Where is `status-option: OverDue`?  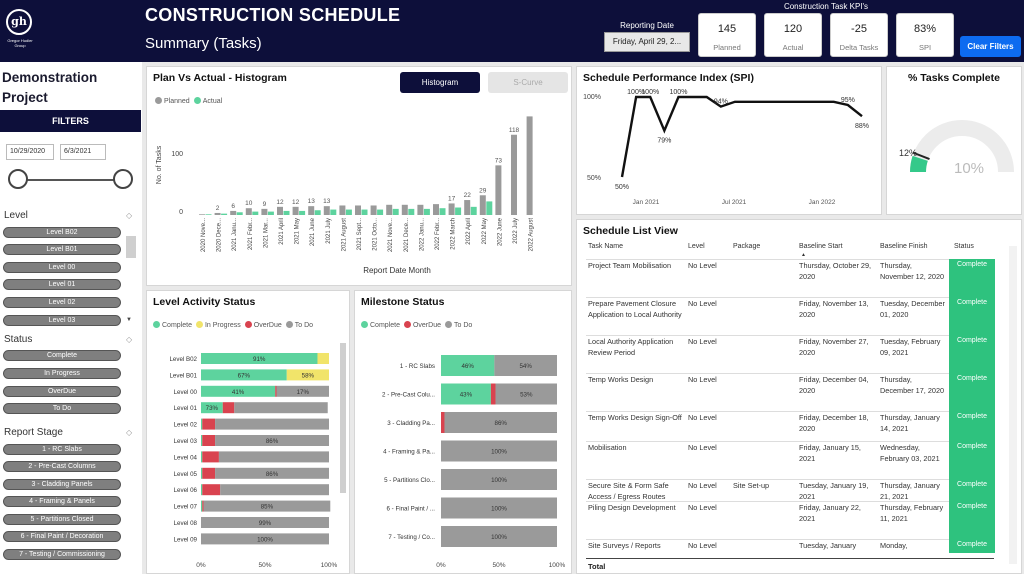 status-option: OverDue is located at coordinates (62, 391).